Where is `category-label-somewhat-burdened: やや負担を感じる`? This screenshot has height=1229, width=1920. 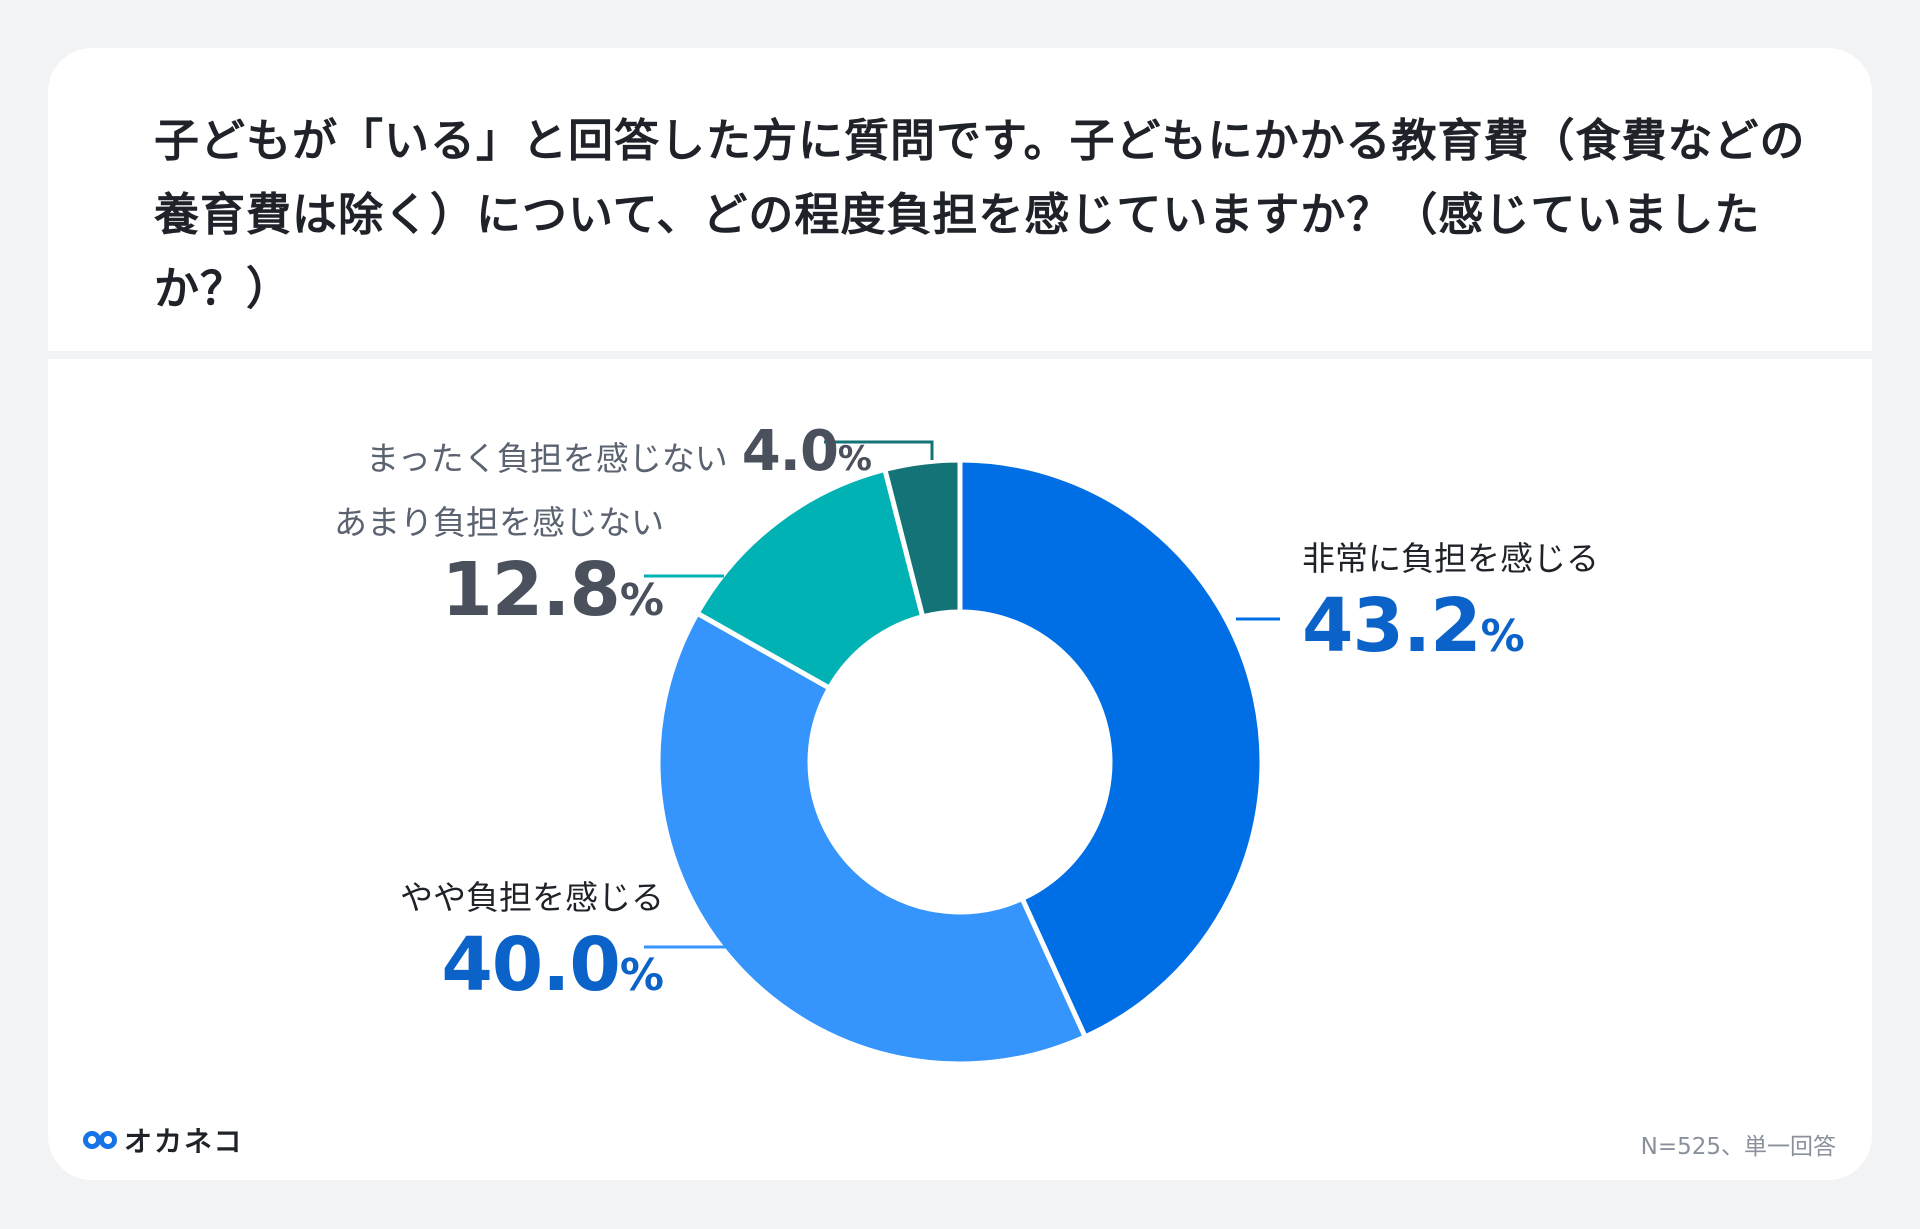 category-label-somewhat-burdened: やや負担を感じる is located at coordinates (532, 897).